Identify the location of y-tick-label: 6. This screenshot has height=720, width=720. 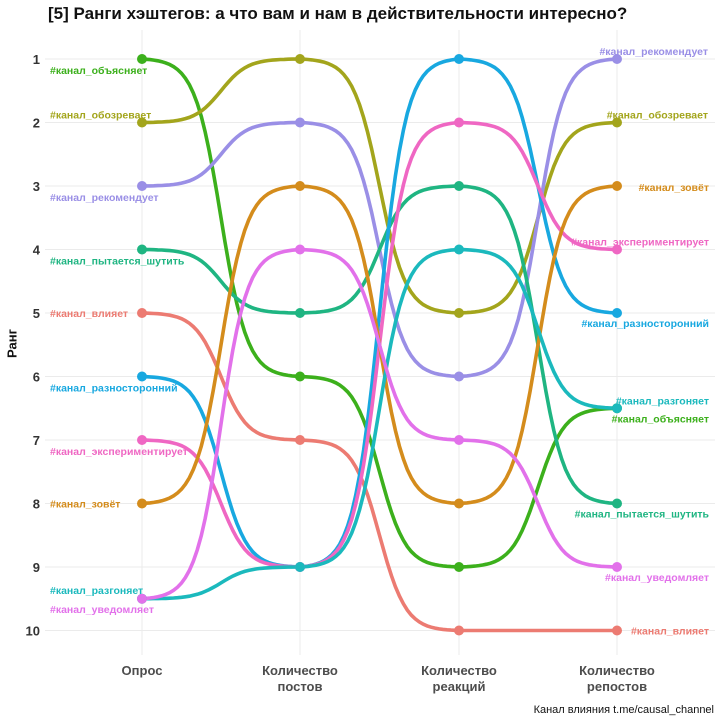
(36, 377).